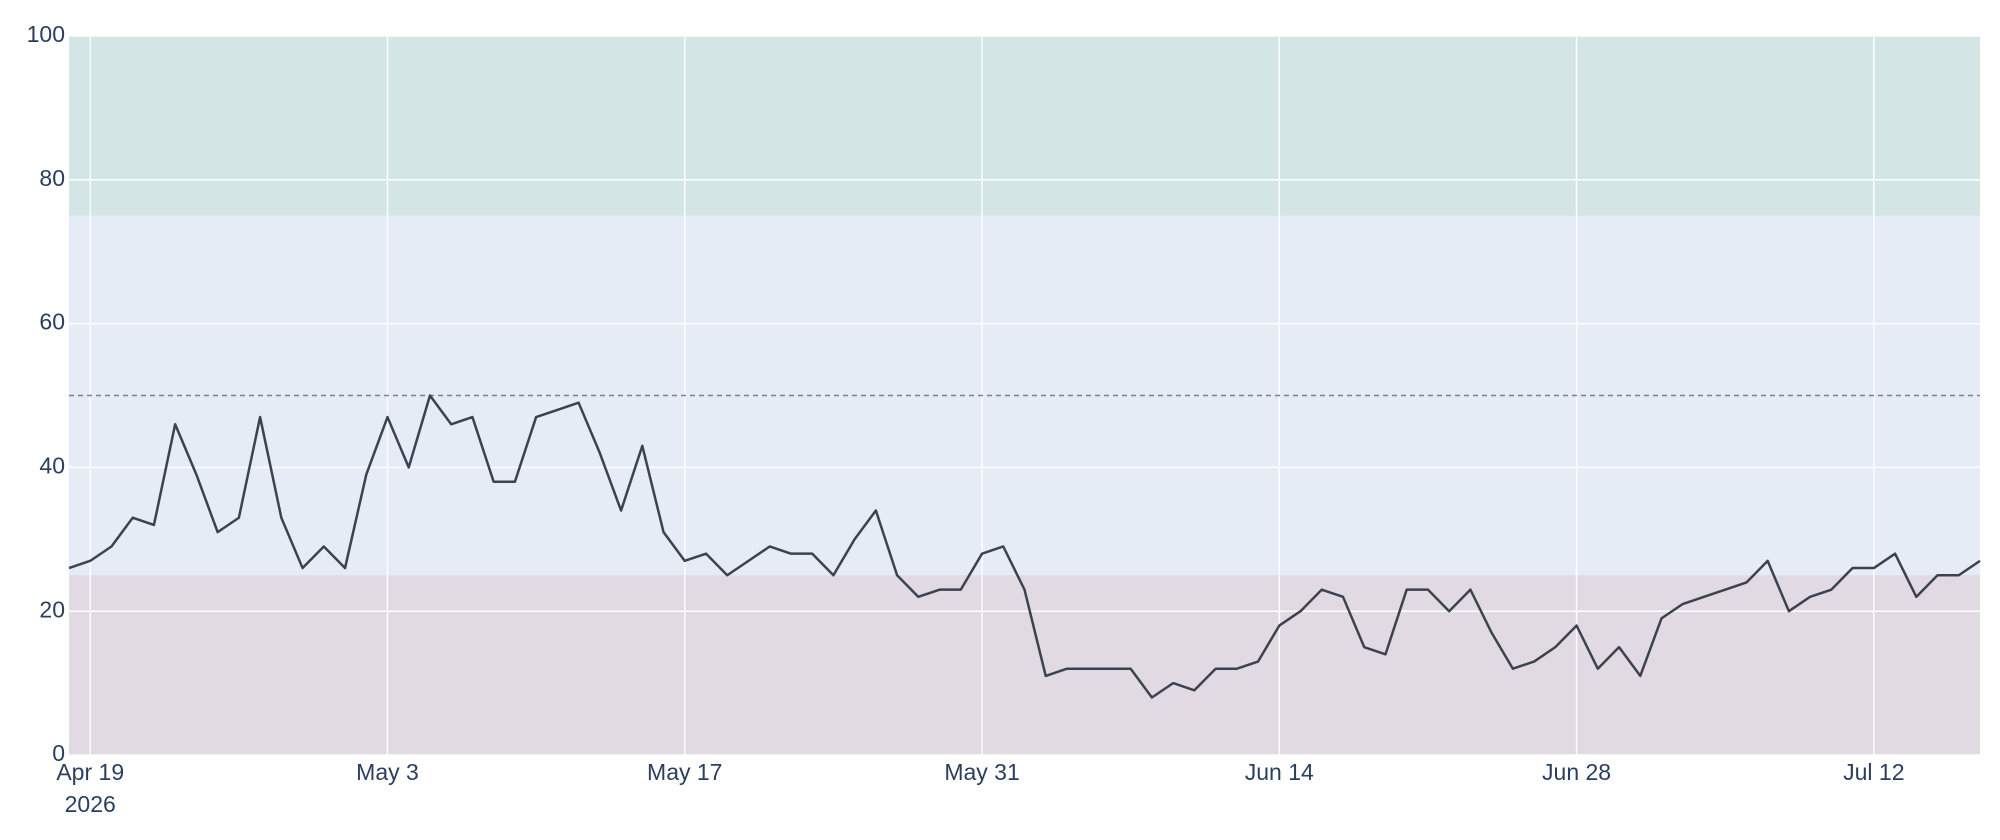 This screenshot has width=2000, height=840. I want to click on x-tick-label: Jun 28, so click(1576, 772).